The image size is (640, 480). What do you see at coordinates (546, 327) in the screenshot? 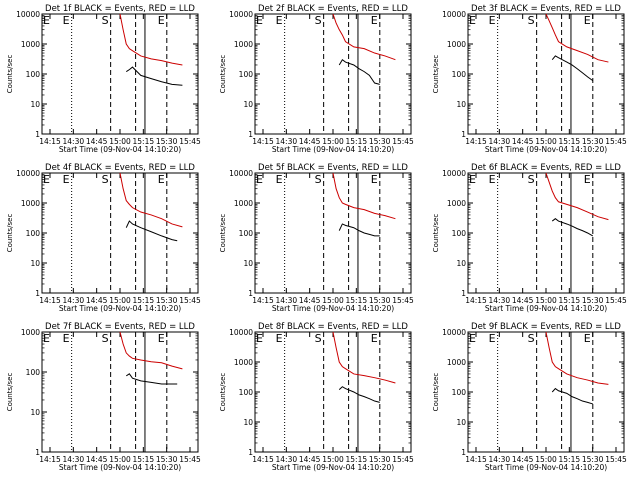
I see `chart-title: Det 9f BLACK = Events, RED = LLD` at bounding box center [546, 327].